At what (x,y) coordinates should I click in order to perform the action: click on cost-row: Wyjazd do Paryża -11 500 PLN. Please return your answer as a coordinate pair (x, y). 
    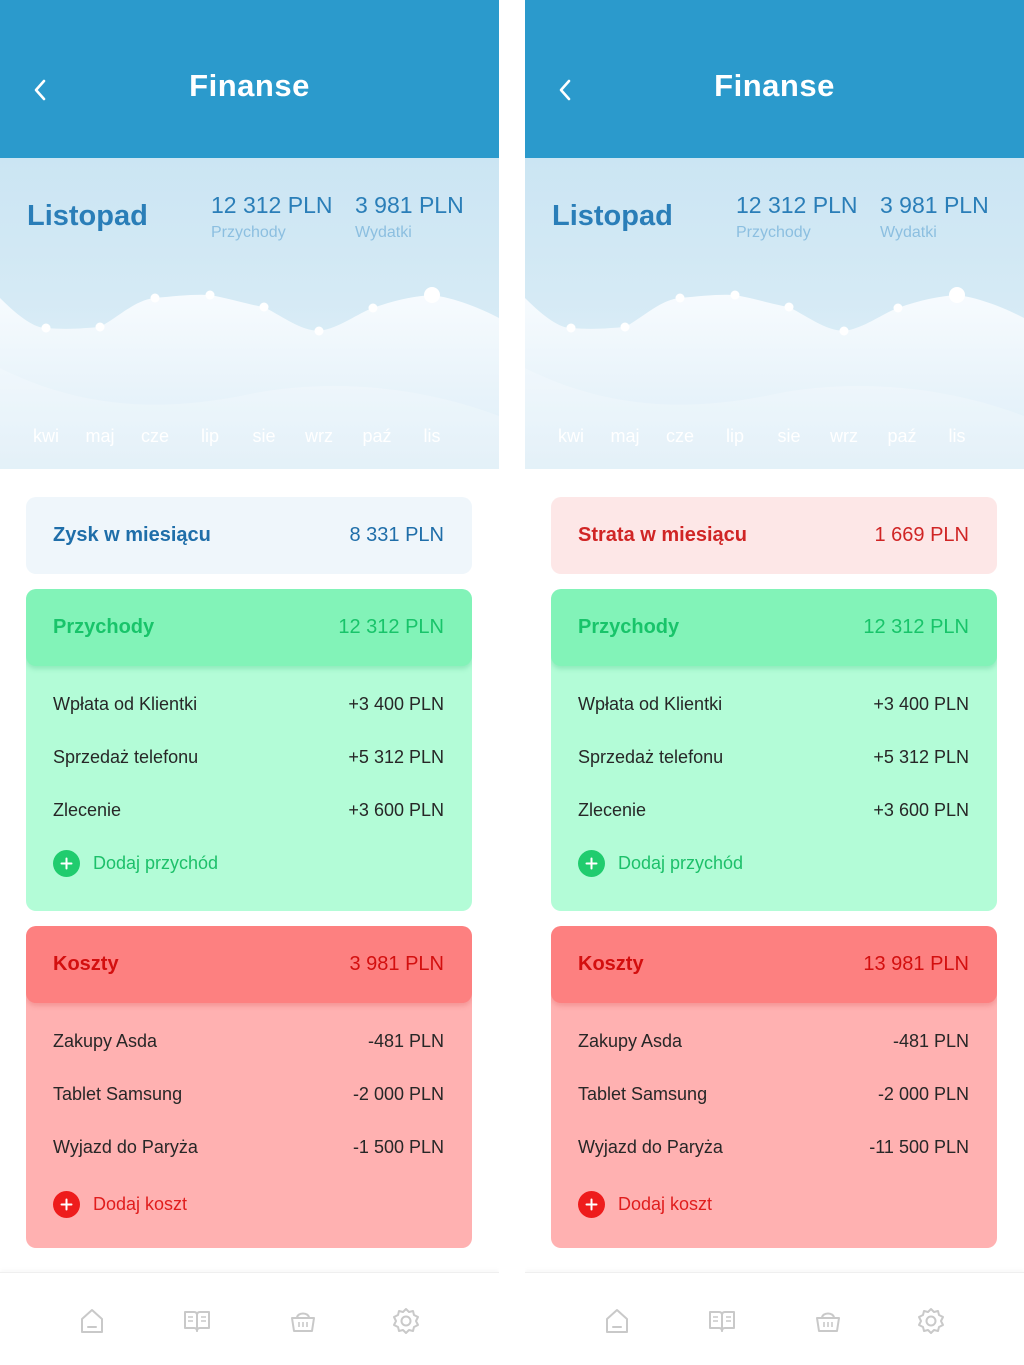
    Looking at the image, I should click on (774, 1147).